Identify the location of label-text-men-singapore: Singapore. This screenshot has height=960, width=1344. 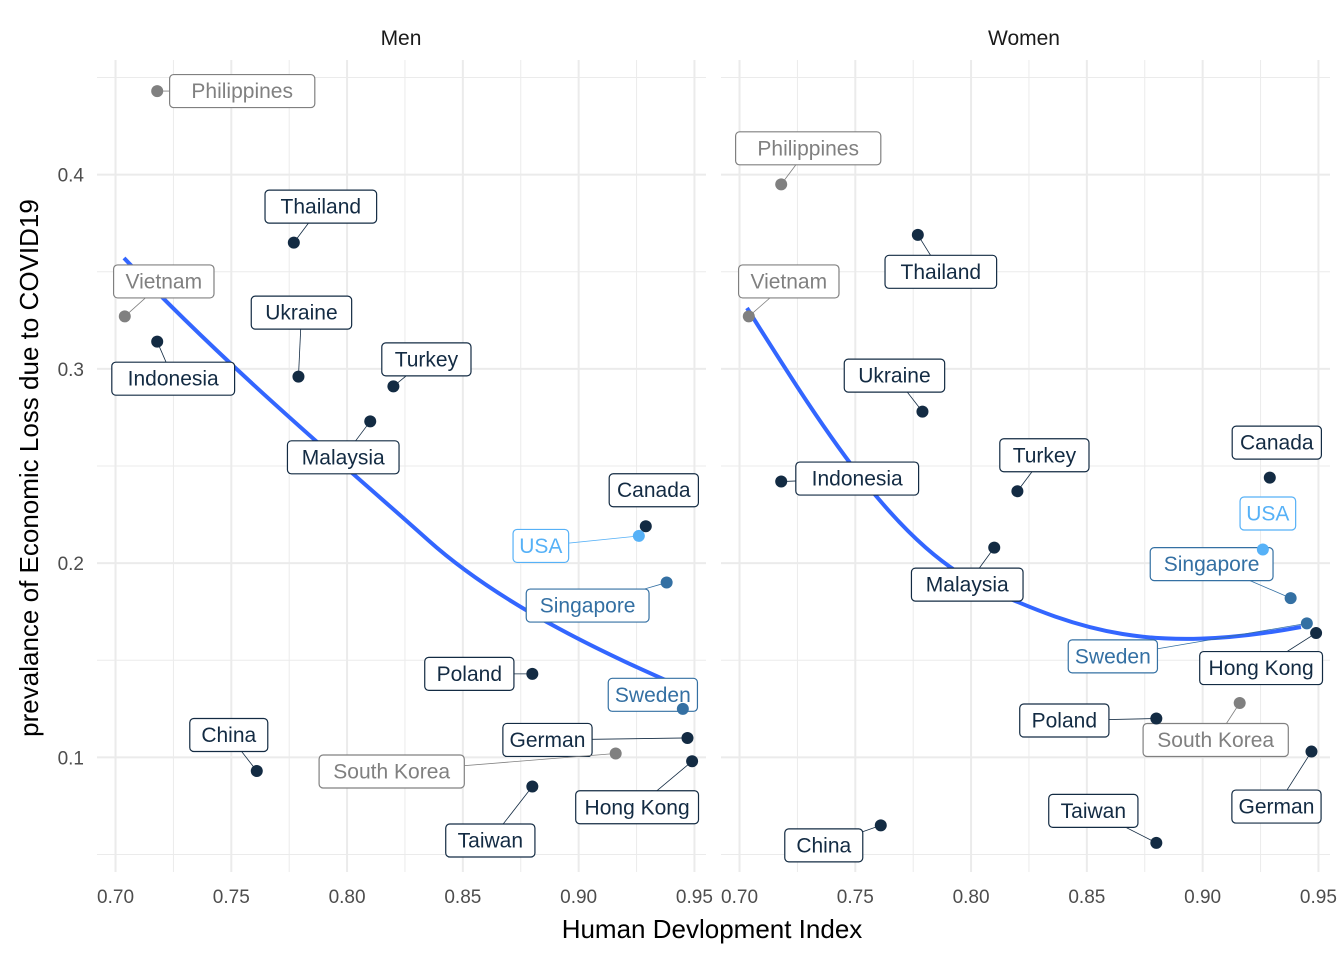
(588, 606).